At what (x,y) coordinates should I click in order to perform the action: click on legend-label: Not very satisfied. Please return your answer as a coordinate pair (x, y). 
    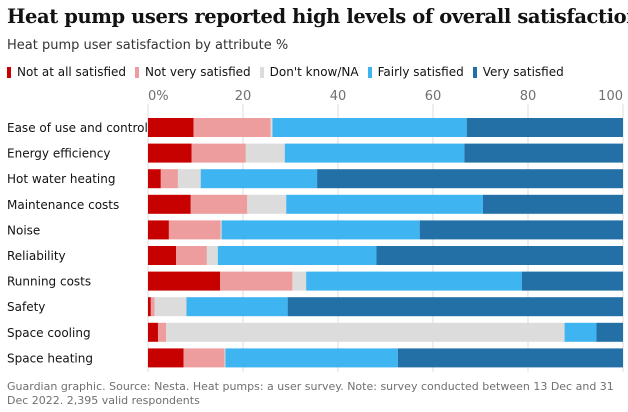
    Looking at the image, I should click on (198, 72).